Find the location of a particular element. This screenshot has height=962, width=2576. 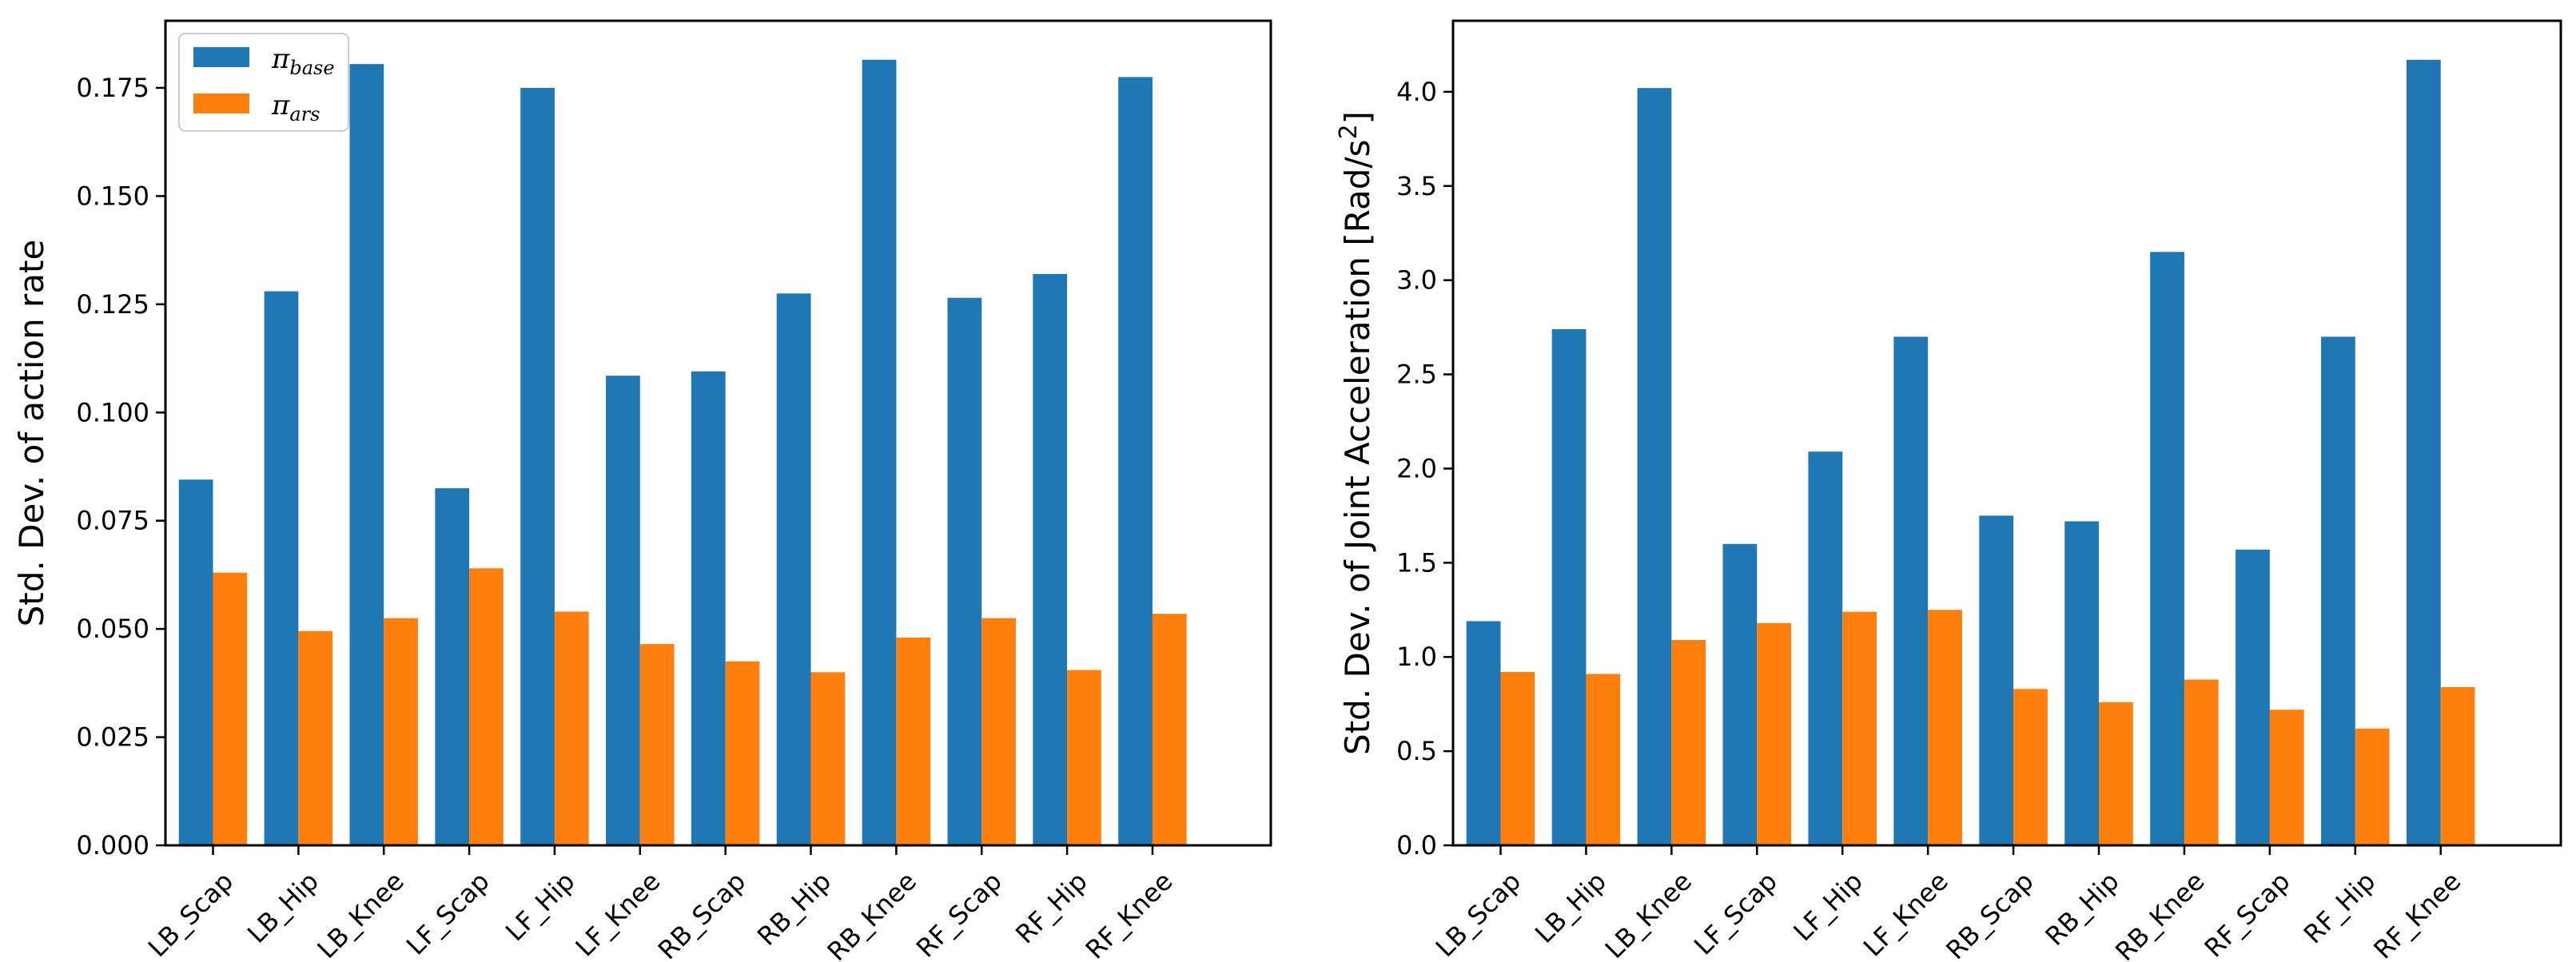

y-tick-label: 3.5 is located at coordinates (1416, 186).